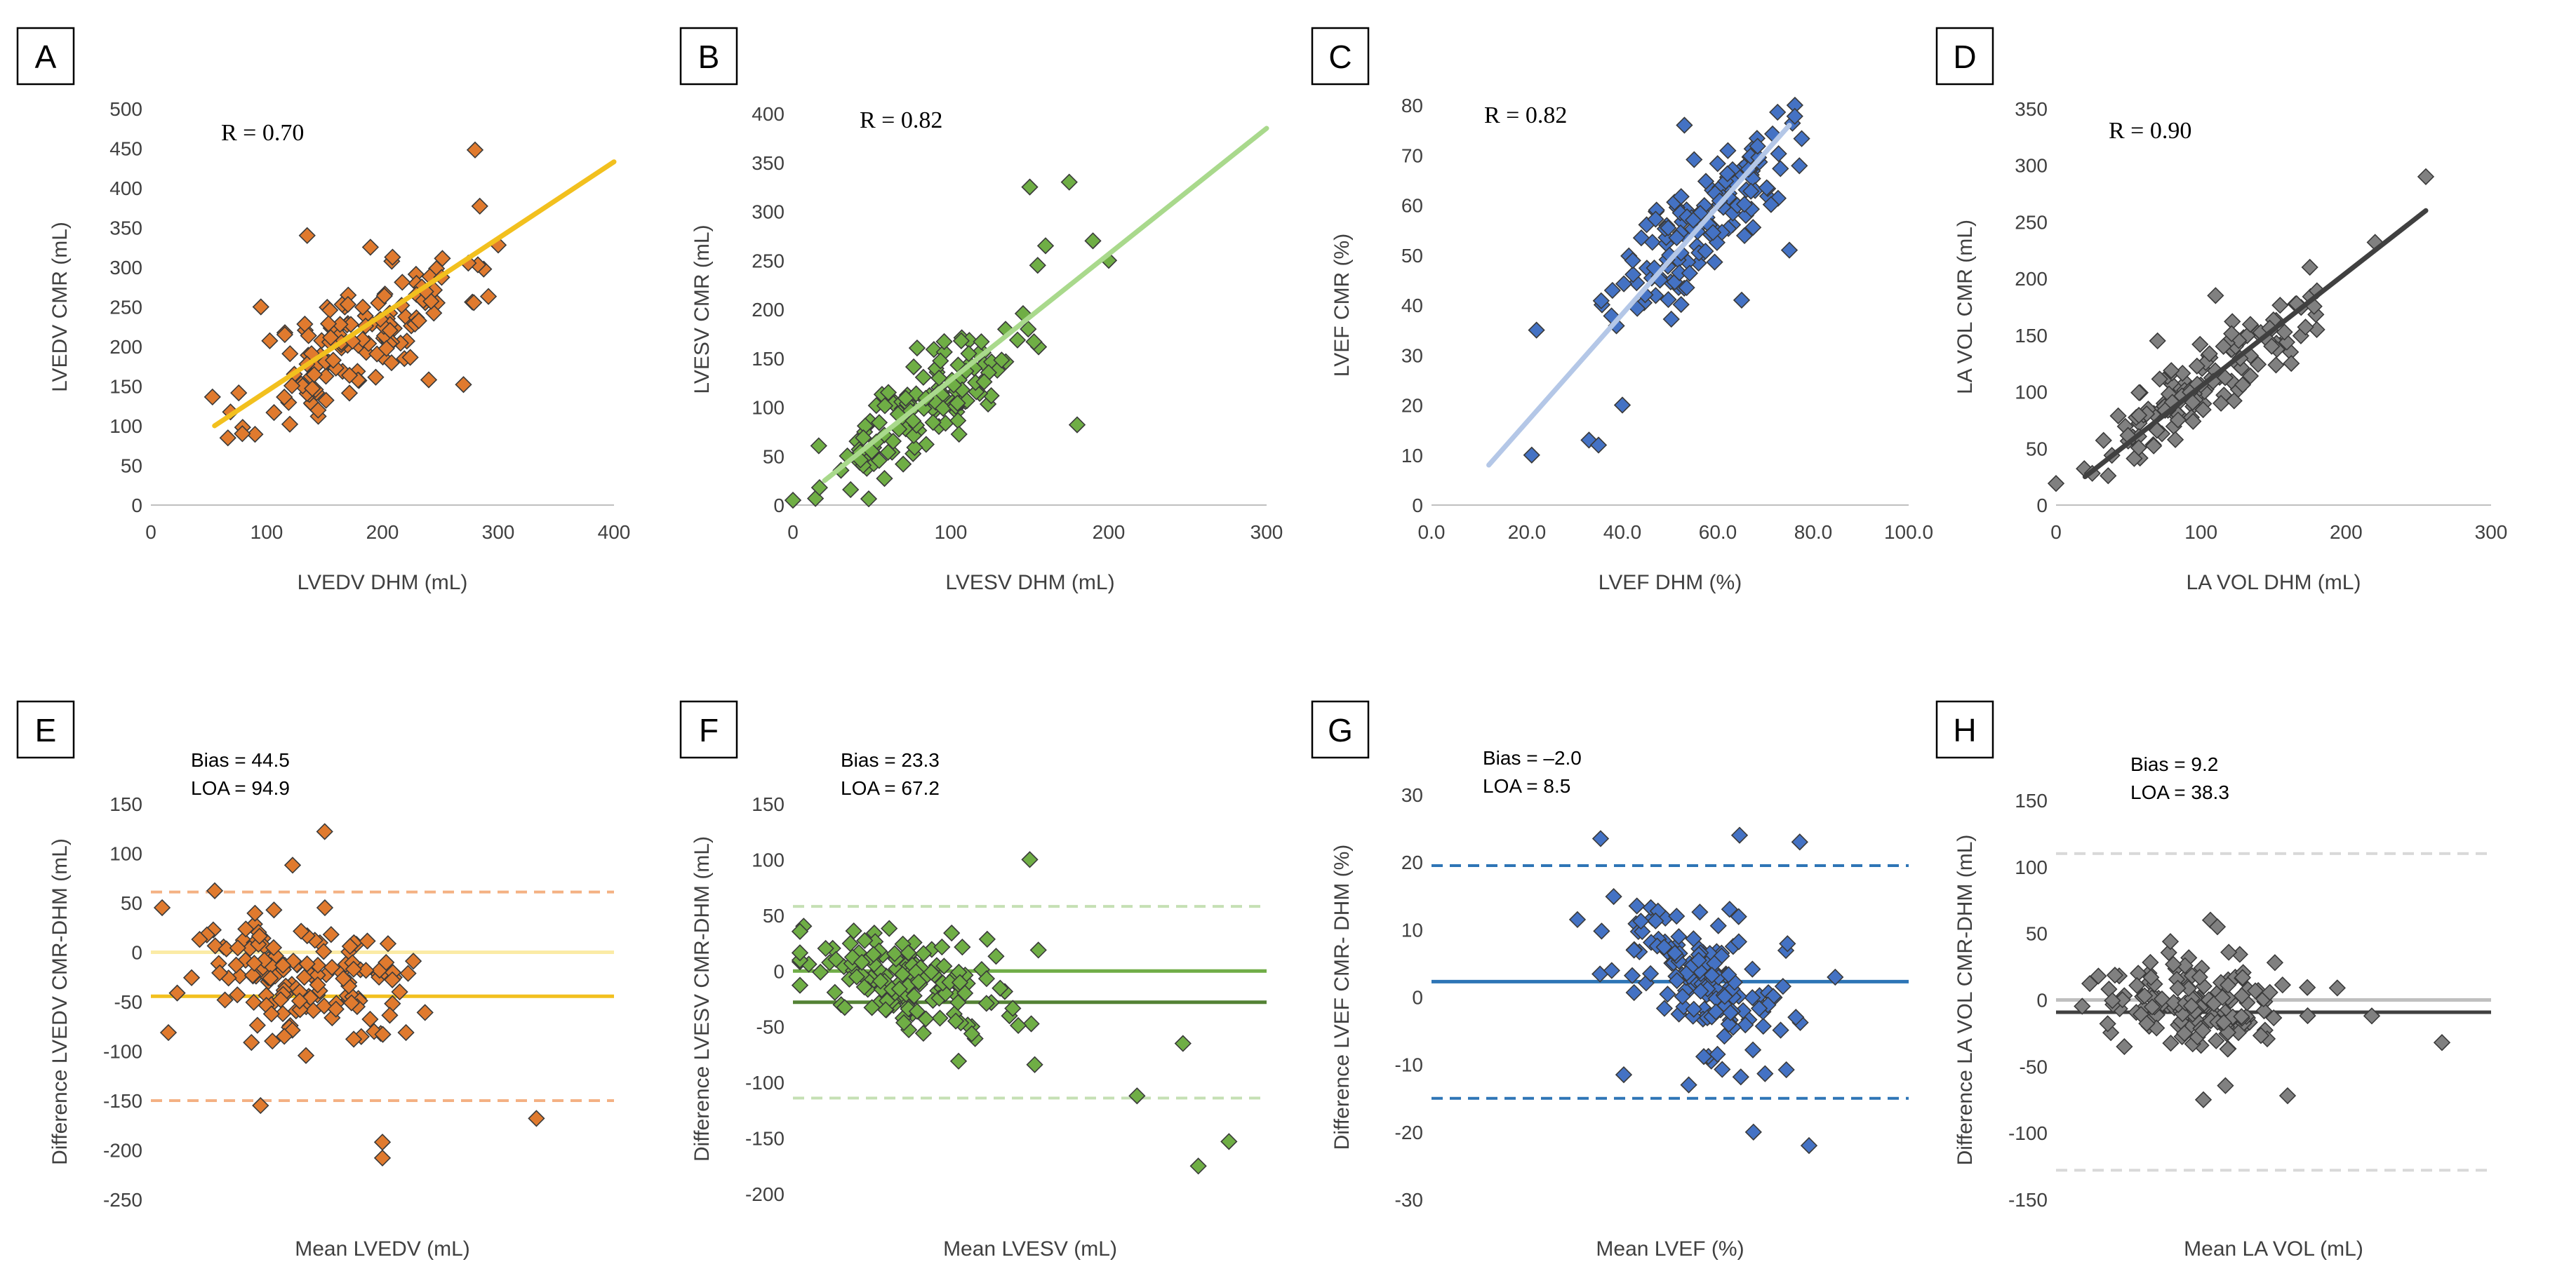  I want to click on x-axis-label: Mean LVESV (mL), so click(1030, 1249).